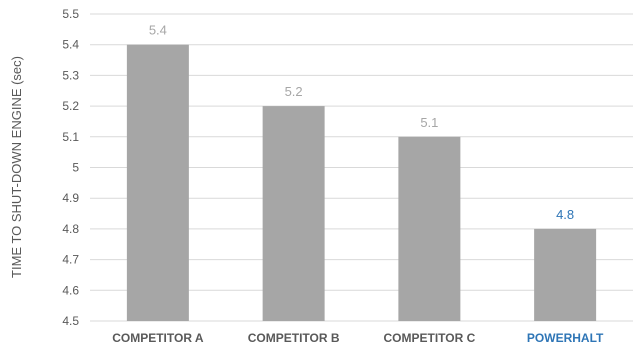  What do you see at coordinates (70, 290) in the screenshot?
I see `y-tick-label: 4.6` at bounding box center [70, 290].